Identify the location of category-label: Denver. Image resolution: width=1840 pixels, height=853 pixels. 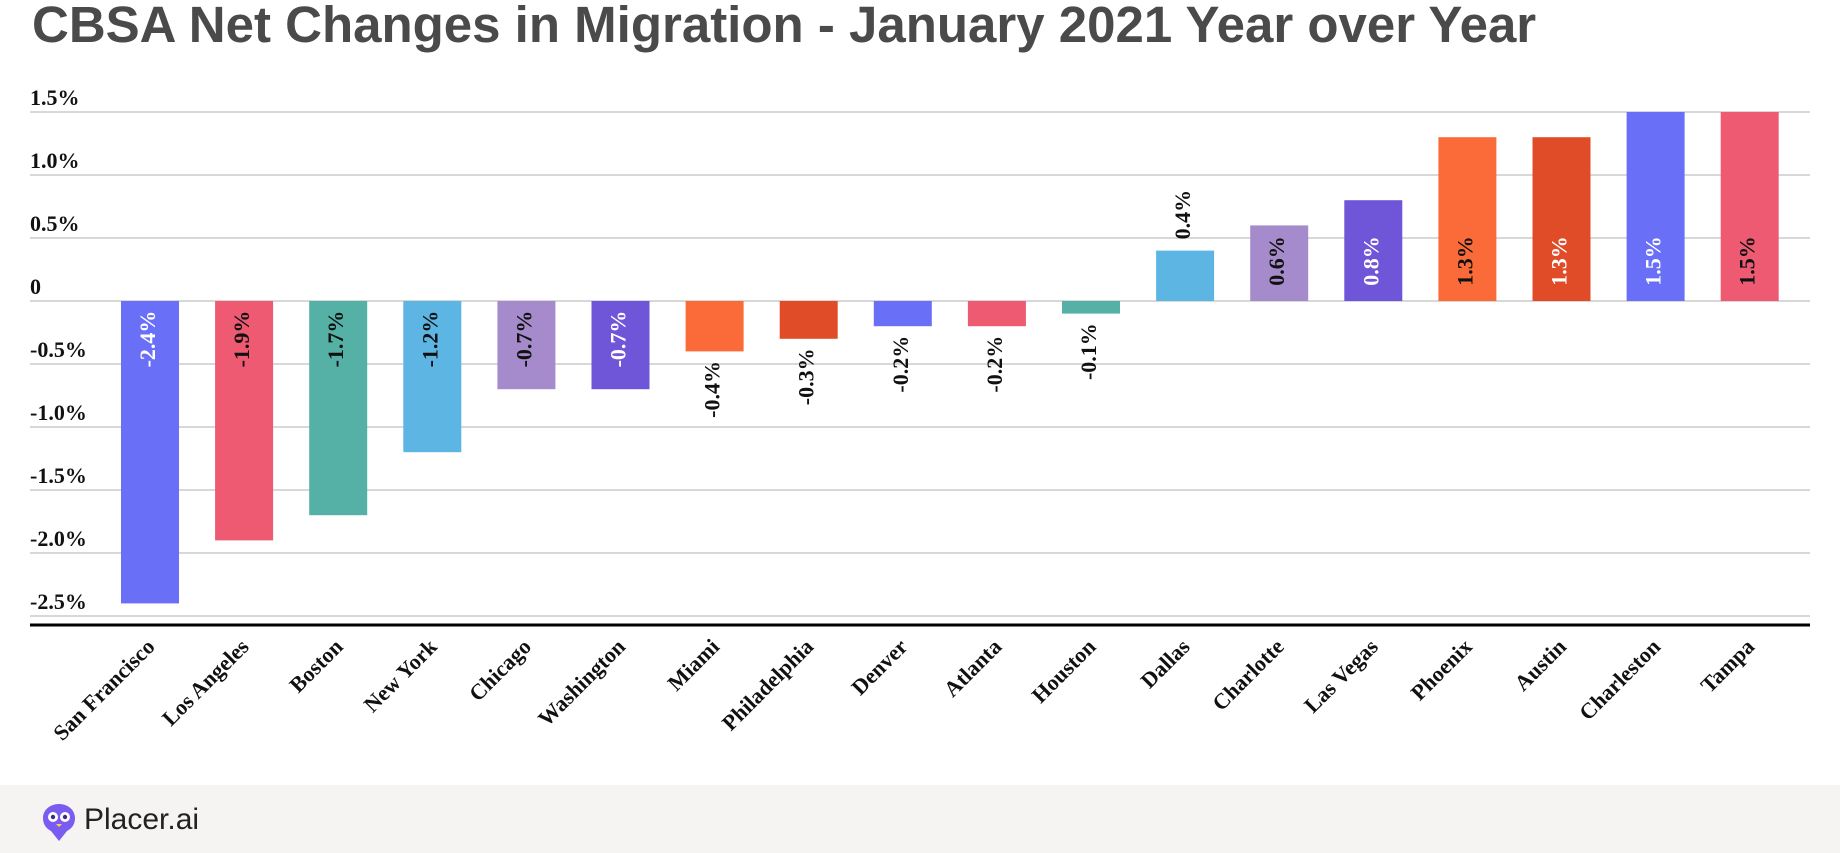
(879, 667).